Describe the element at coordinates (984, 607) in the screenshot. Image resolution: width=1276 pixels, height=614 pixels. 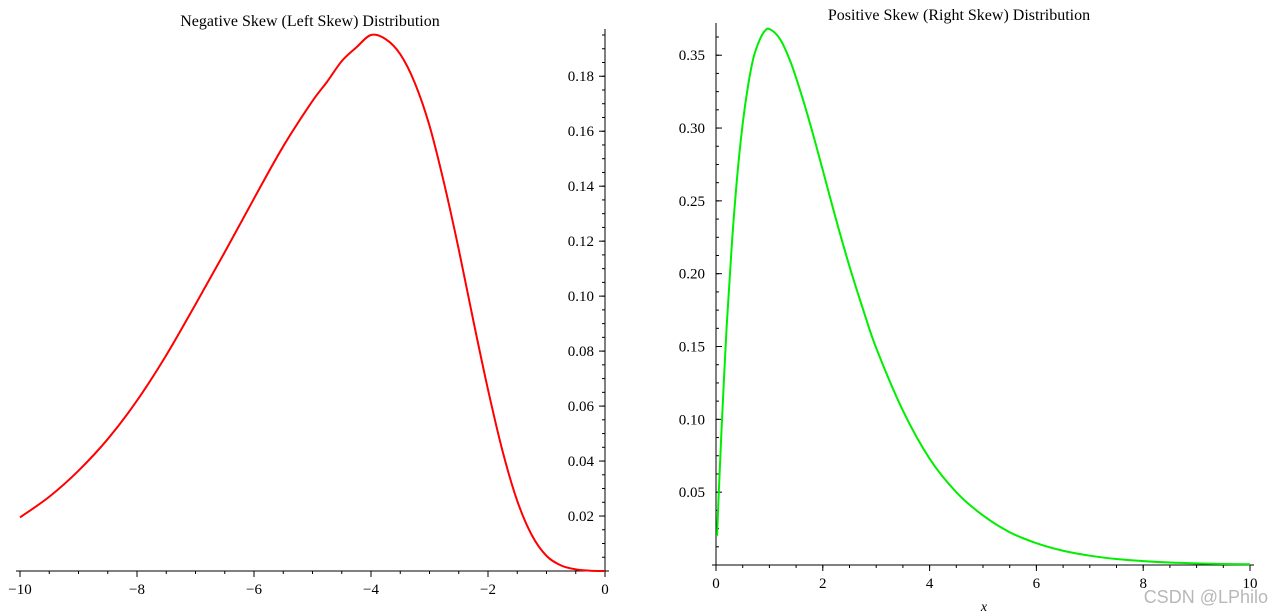
I see `x-axis-label: x` at that location.